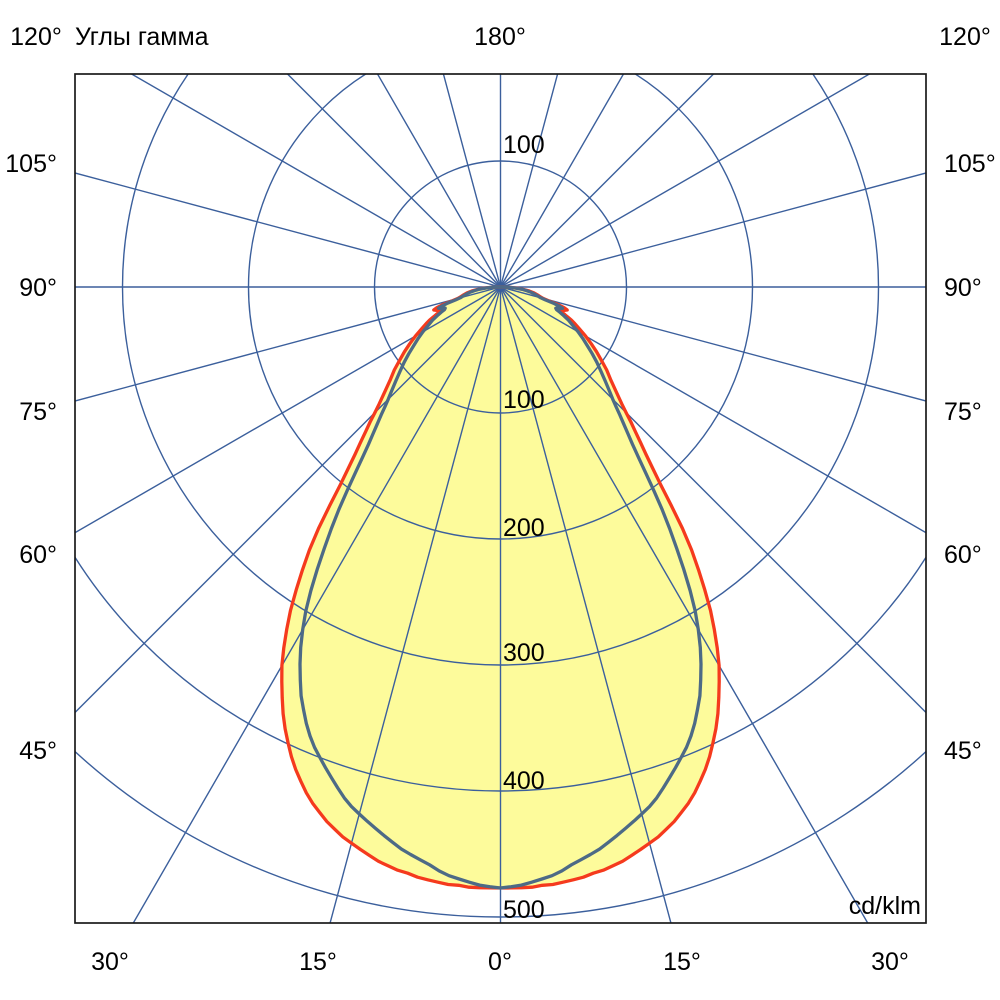  I want to click on gamma-label-2-120deg: 120°, so click(965, 37).